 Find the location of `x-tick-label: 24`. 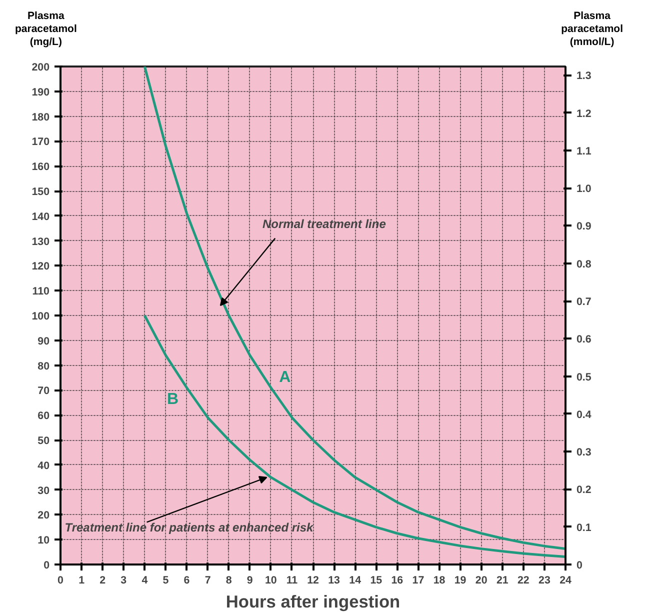

x-tick-label: 24 is located at coordinates (566, 580).